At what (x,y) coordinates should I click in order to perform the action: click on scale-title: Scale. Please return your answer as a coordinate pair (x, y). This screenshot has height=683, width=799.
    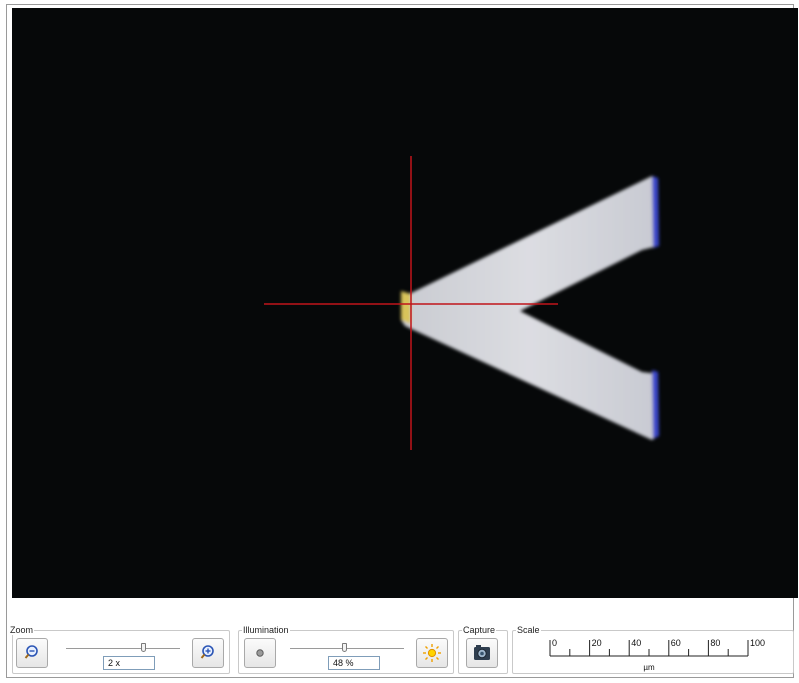
    Looking at the image, I should click on (528, 630).